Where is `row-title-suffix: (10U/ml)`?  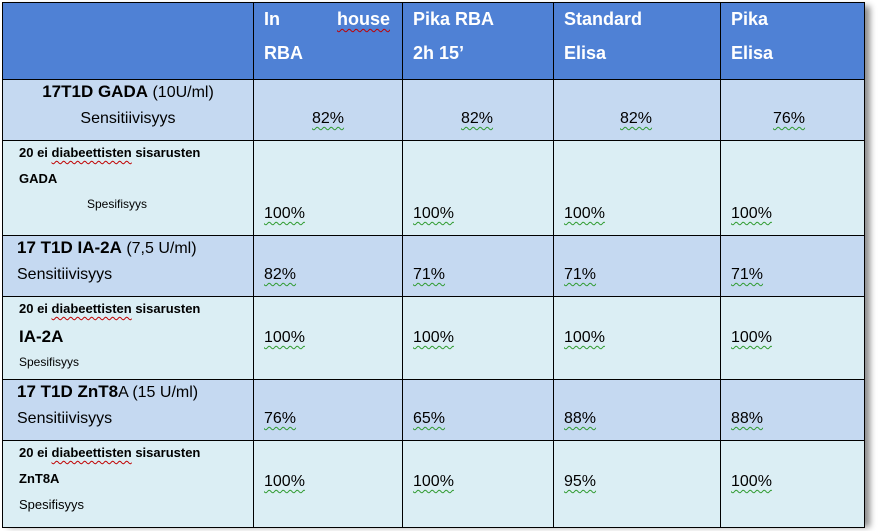
row-title-suffix: (10U/ml) is located at coordinates (181, 92).